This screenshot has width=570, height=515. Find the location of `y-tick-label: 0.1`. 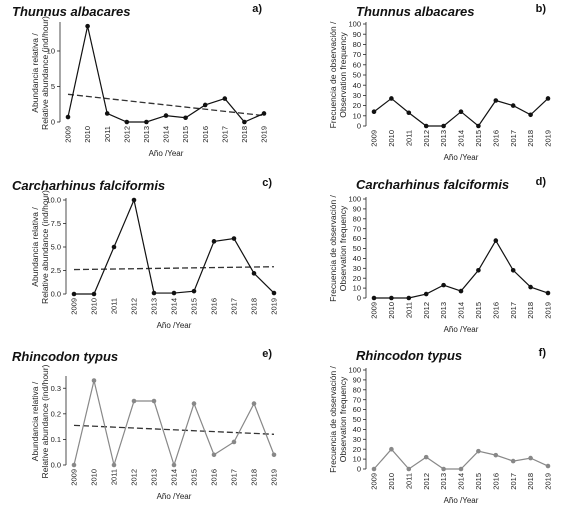

y-tick-label: 0.1 is located at coordinates (56, 439).